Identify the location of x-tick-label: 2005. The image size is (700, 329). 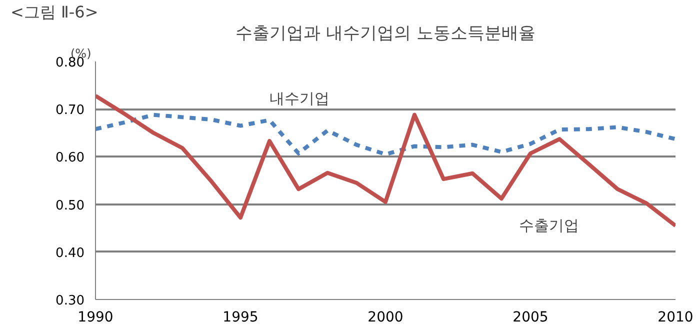
(530, 318).